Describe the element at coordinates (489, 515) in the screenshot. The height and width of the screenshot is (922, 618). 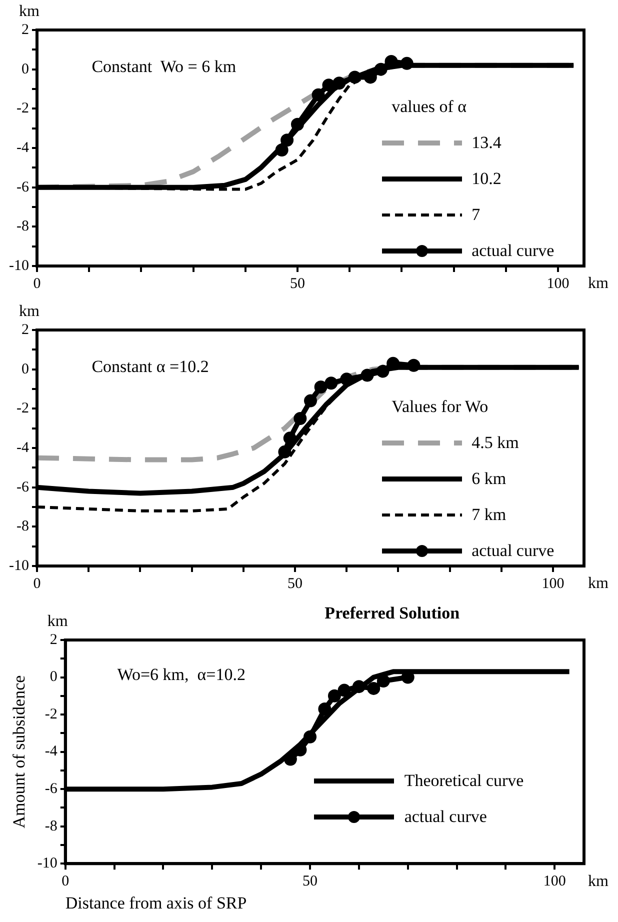
I see `legend-label: 7 km` at that location.